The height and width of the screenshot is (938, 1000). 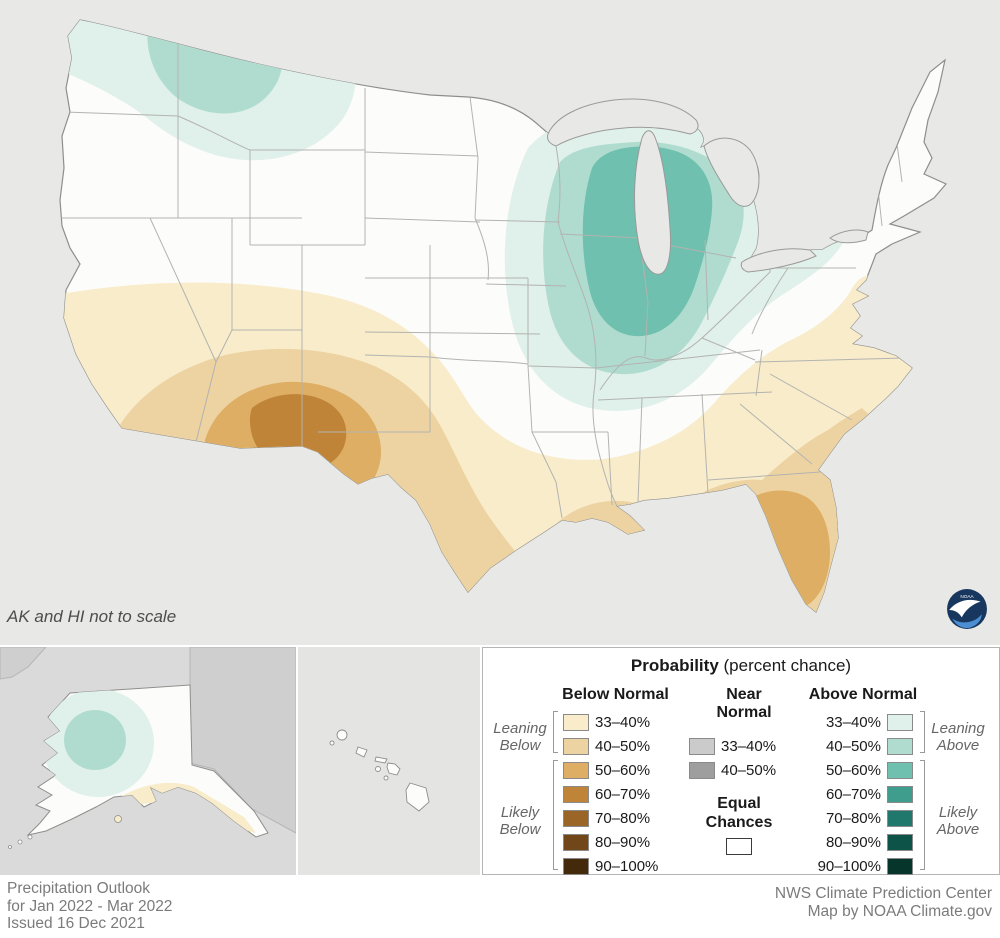 What do you see at coordinates (958, 821) in the screenshot?
I see `likely-above-label: Likely Above` at bounding box center [958, 821].